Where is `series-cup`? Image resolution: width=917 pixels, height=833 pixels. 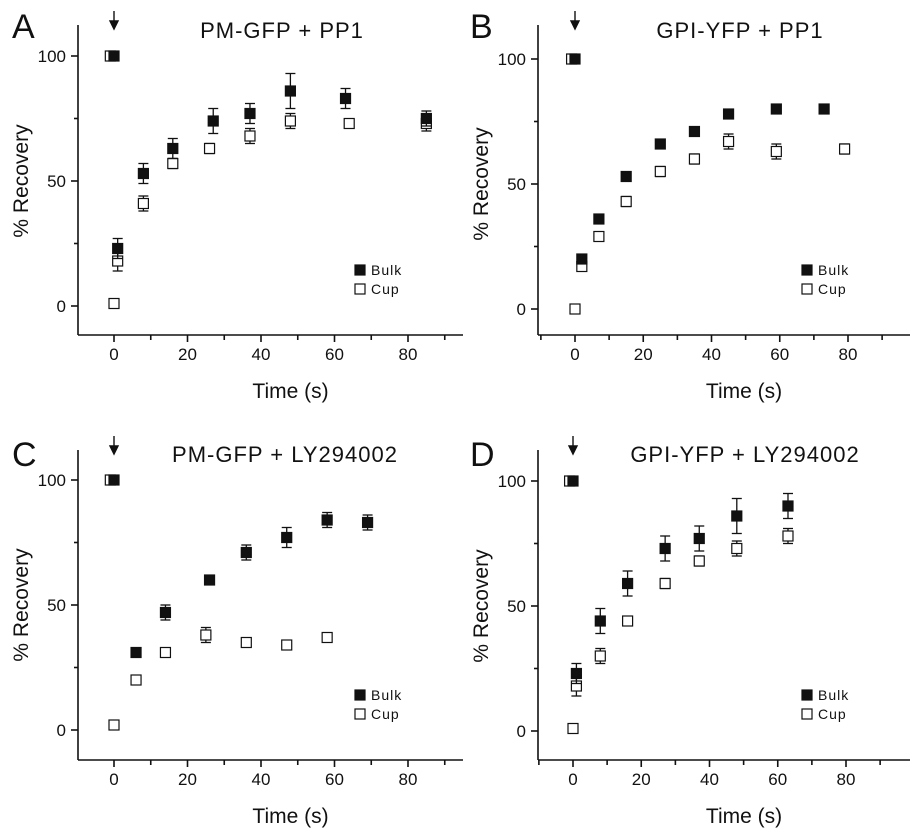
series-cup is located at coordinates (678, 605).